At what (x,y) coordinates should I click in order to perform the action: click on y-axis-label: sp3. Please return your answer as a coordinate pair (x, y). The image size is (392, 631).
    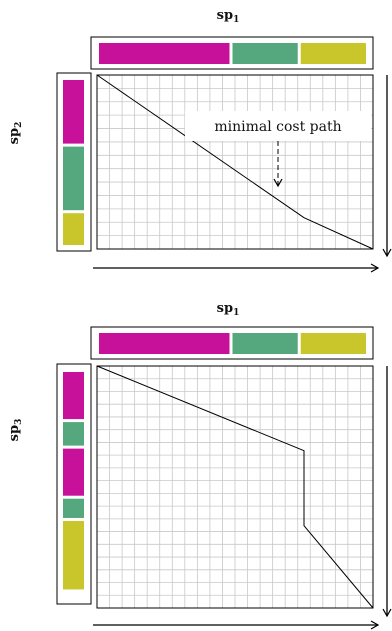
    Looking at the image, I should click on (15, 430).